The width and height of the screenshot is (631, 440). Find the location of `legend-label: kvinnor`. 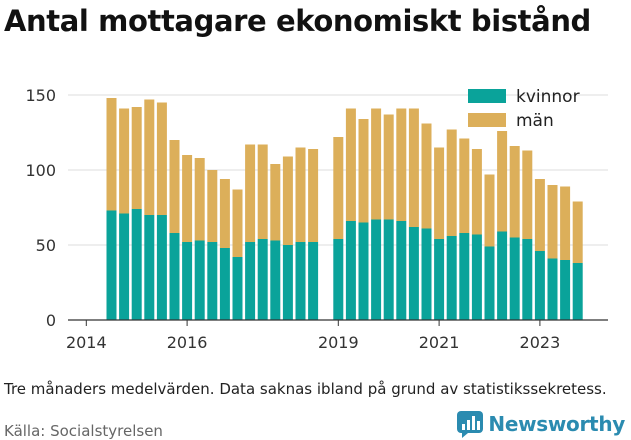

legend-label: kvinnor is located at coordinates (548, 97).